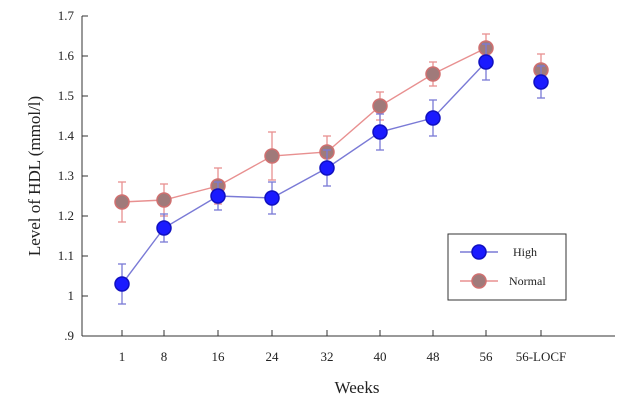 This screenshot has width=640, height=401. Describe the element at coordinates (380, 356) in the screenshot. I see `x-tick-label: 40` at that location.